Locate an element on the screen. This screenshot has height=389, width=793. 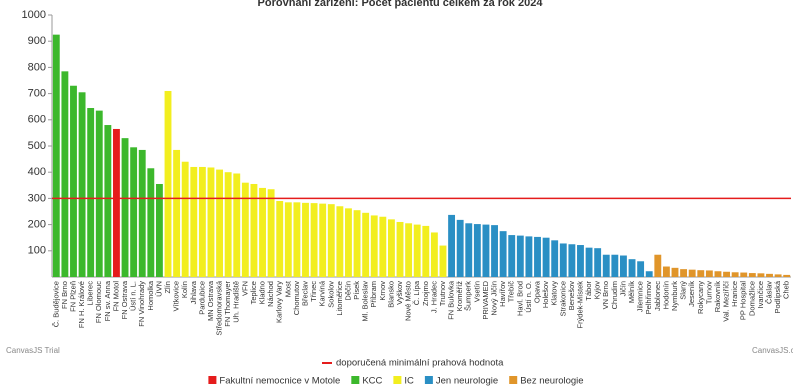
x-tick-label: Hodonín is located at coordinates (665, 295).